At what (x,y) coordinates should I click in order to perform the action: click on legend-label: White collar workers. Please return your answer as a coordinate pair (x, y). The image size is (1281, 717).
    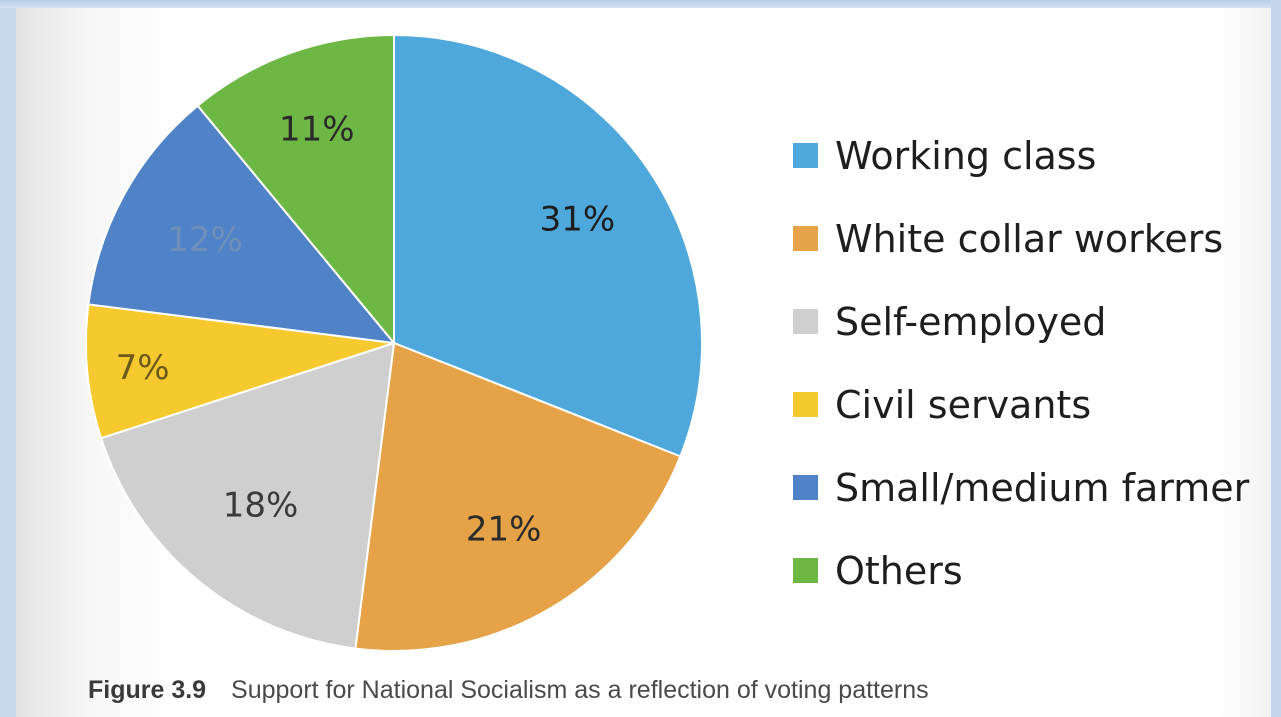
    Looking at the image, I should click on (1029, 238).